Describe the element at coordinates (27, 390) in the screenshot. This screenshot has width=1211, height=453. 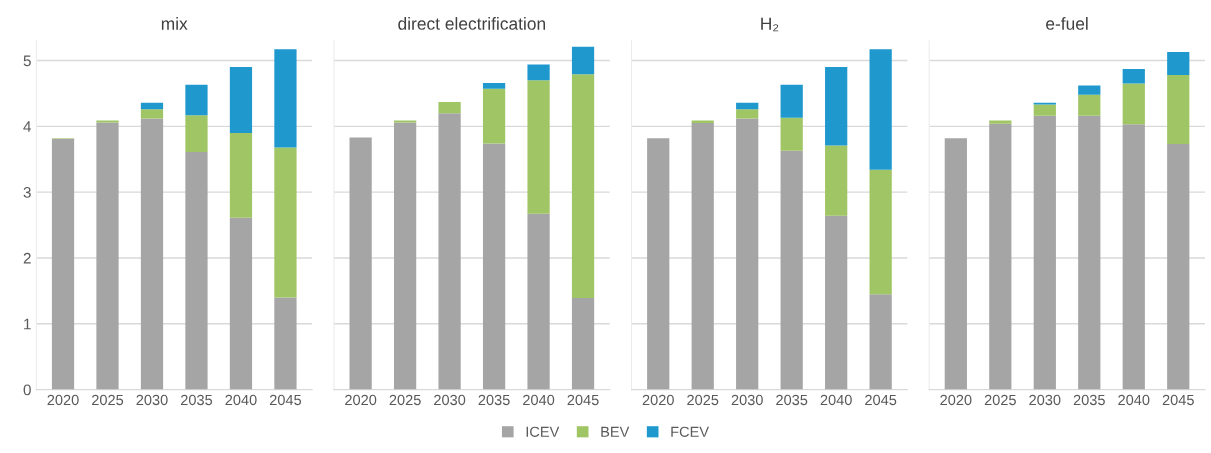
I see `y-tick-label: 0` at that location.